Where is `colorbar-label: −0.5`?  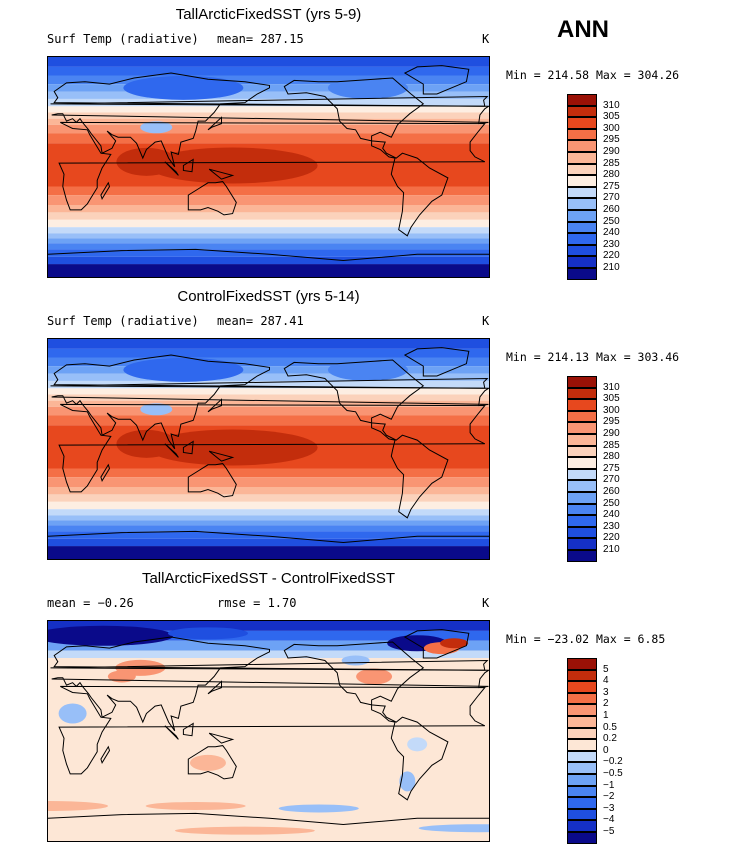
colorbar-label: −0.5 is located at coordinates (613, 773).